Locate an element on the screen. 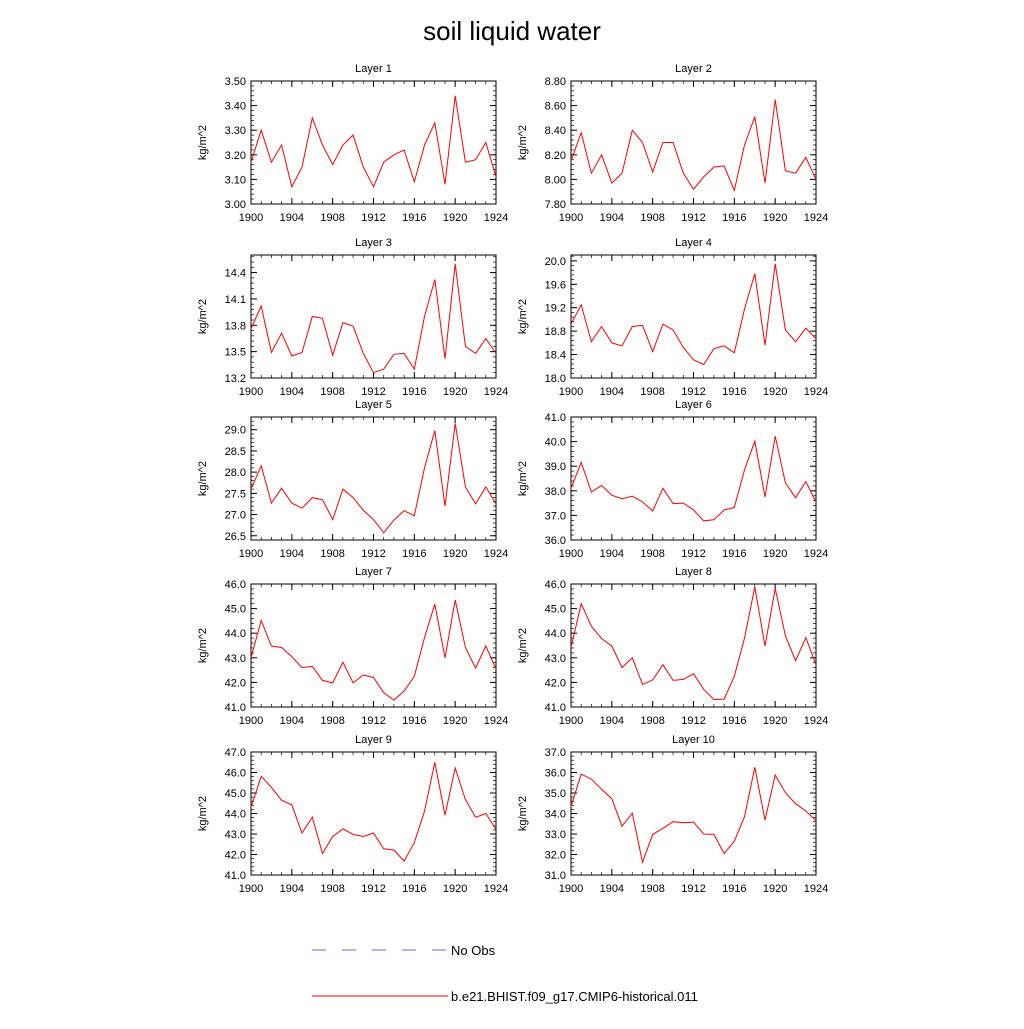  y-tick-label: 47.0 is located at coordinates (235, 753).